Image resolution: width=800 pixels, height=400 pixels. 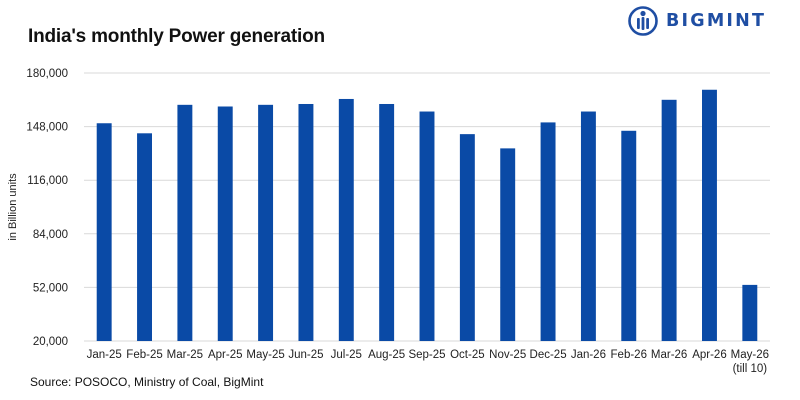 What do you see at coordinates (50, 342) in the screenshot?
I see `y-tick-label: 20,000` at bounding box center [50, 342].